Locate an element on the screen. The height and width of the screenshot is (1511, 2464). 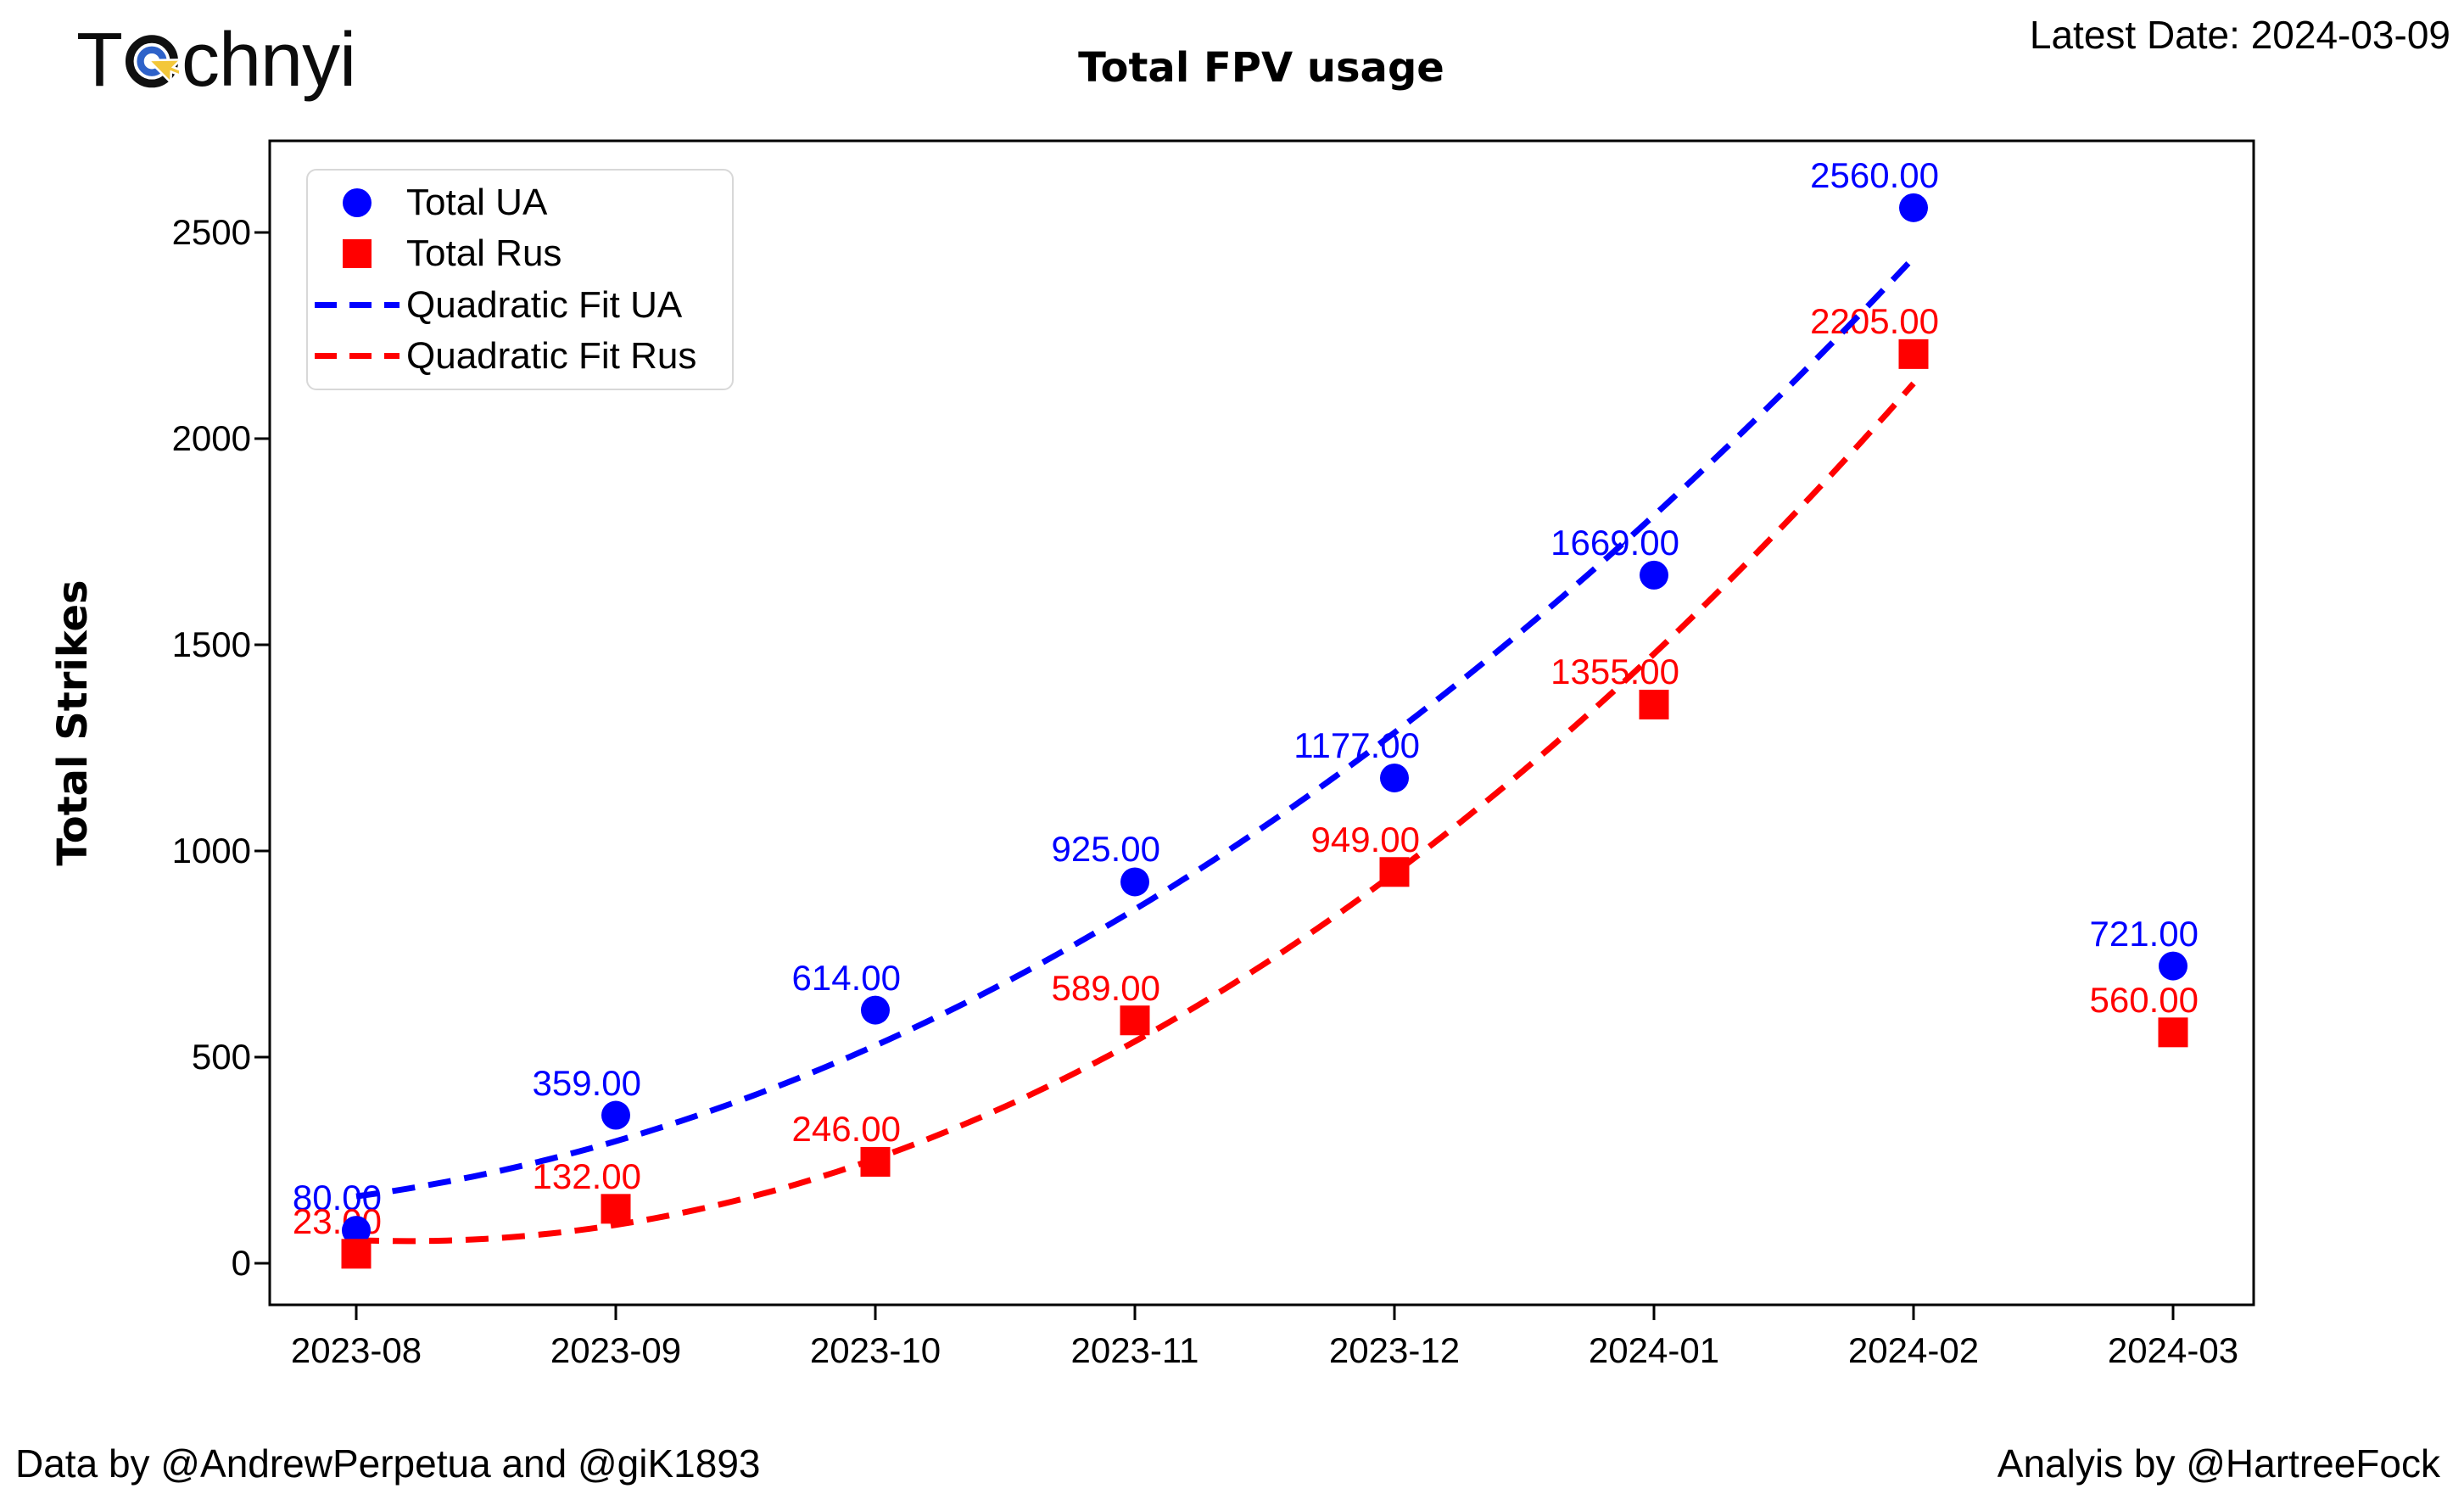
point-value-label: 614.00 is located at coordinates (846, 977).